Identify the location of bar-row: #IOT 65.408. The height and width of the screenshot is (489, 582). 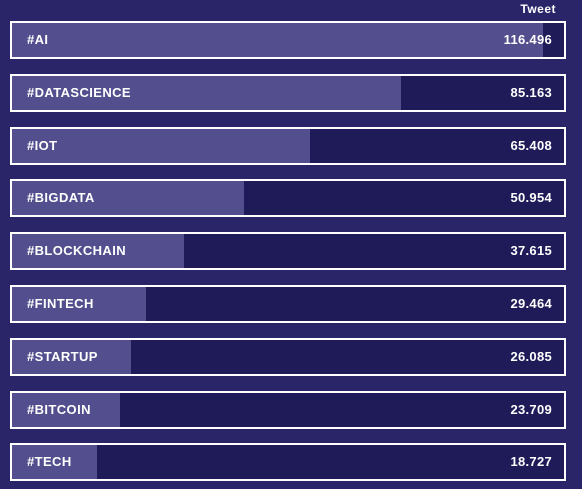
(288, 146).